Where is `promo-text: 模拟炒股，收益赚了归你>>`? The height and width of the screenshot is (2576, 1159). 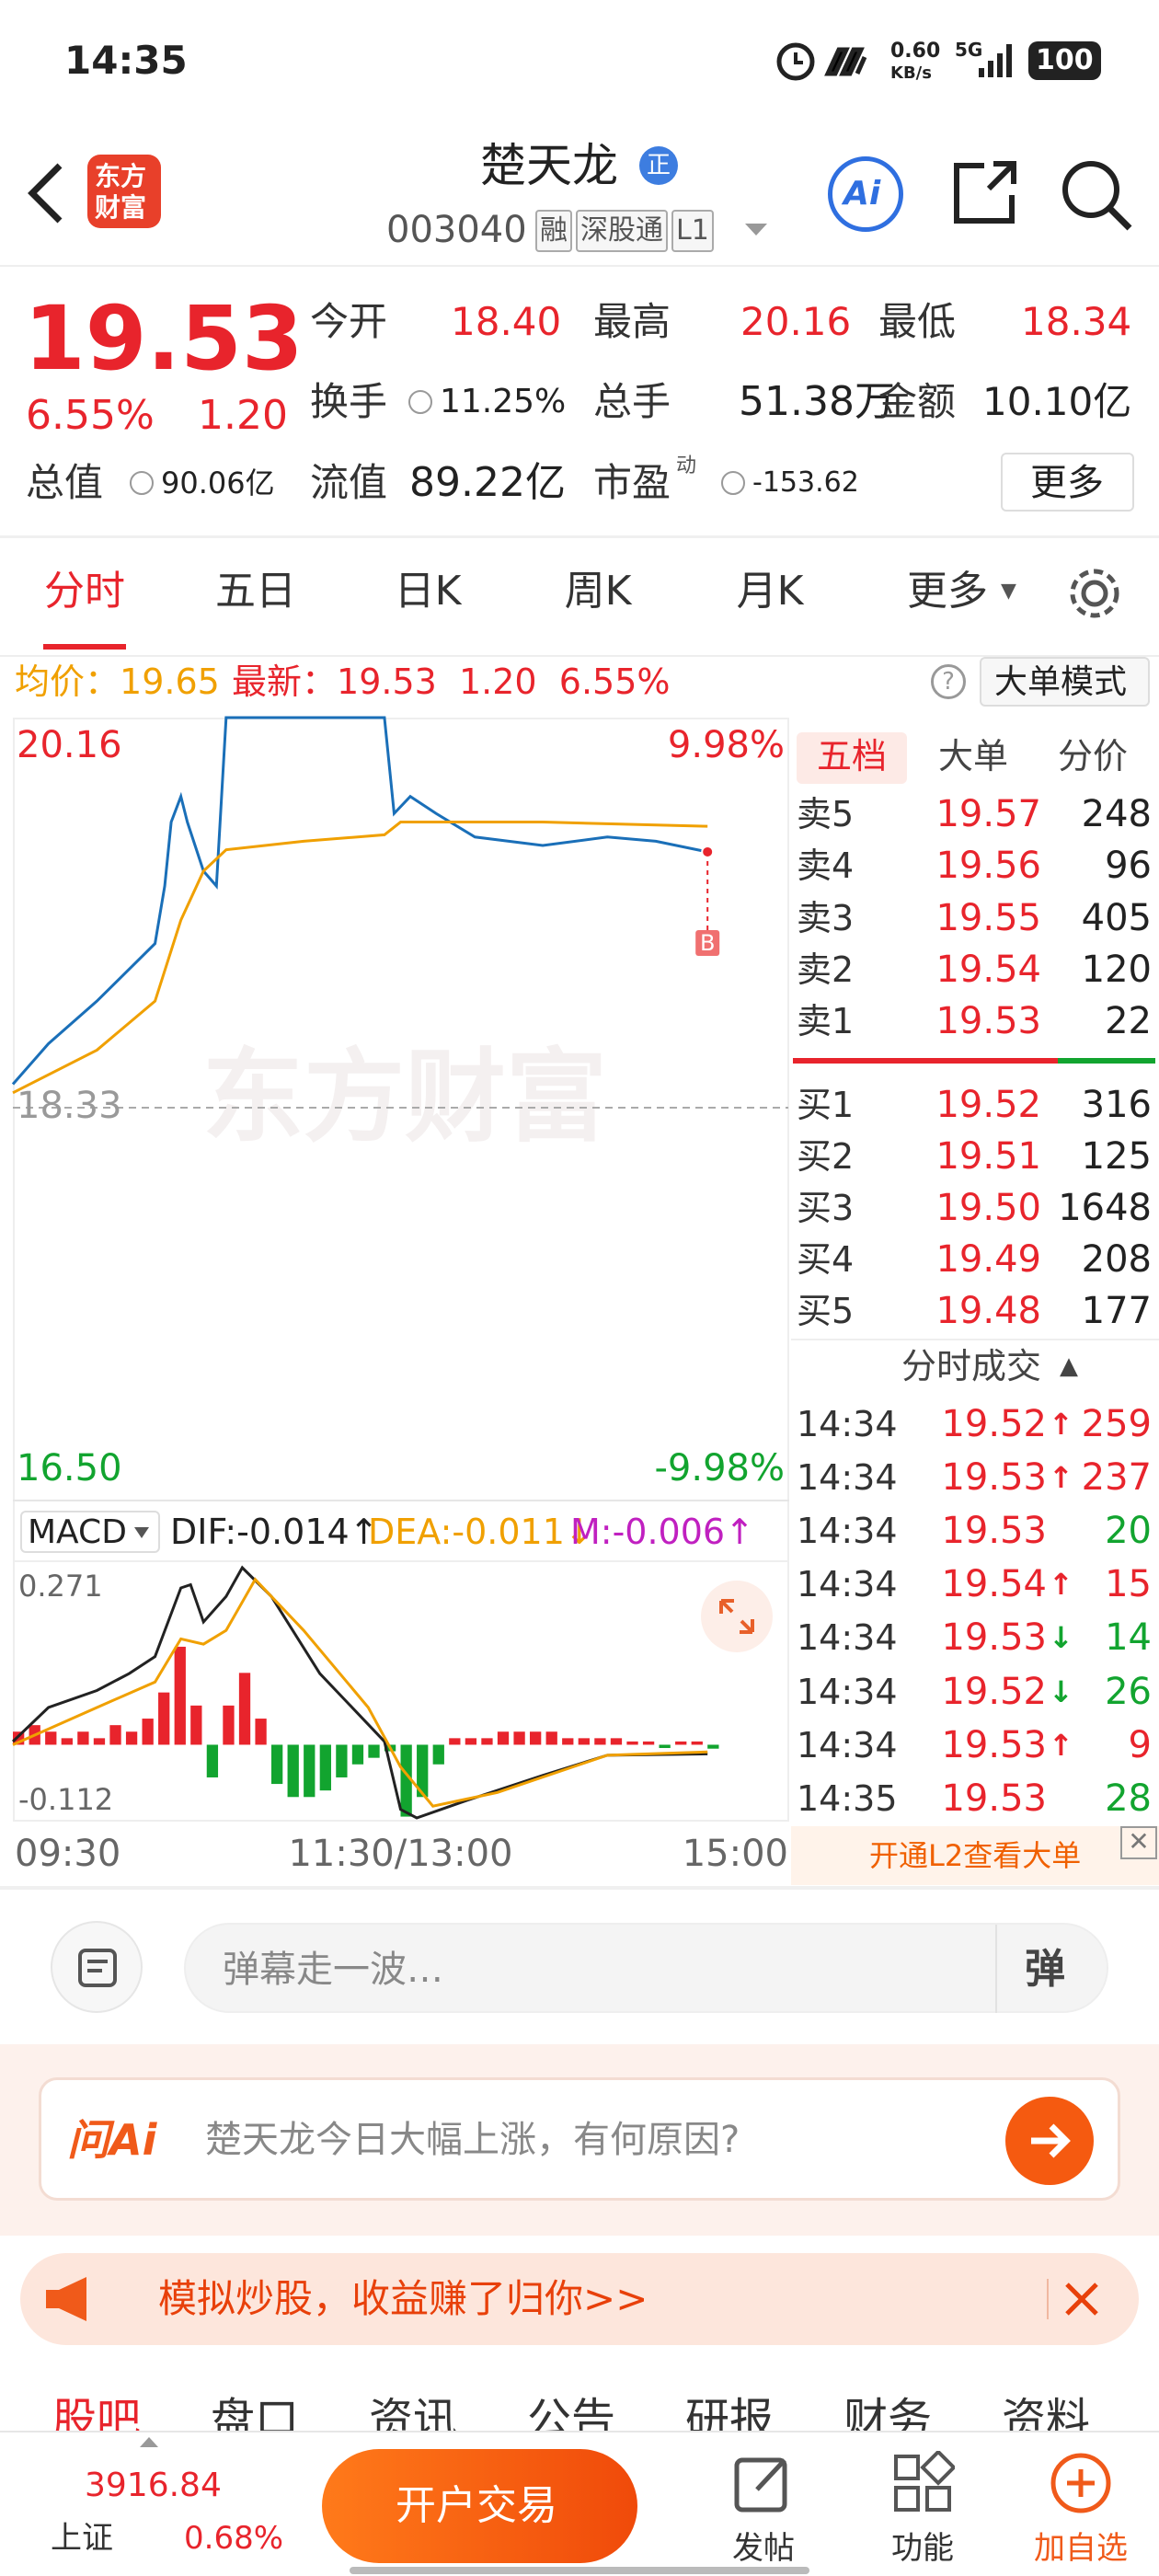
promo-text: 模拟炒股，收益赚了归你>> is located at coordinates (403, 2298).